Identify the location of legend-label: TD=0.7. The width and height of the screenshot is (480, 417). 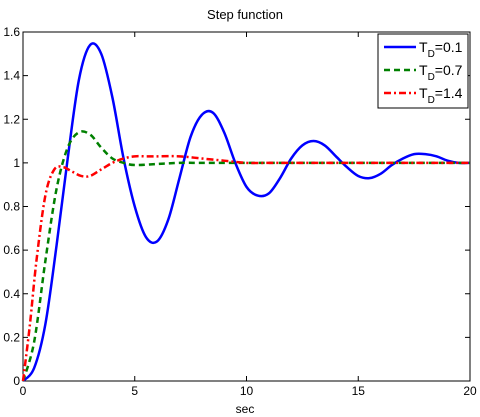
(441, 72).